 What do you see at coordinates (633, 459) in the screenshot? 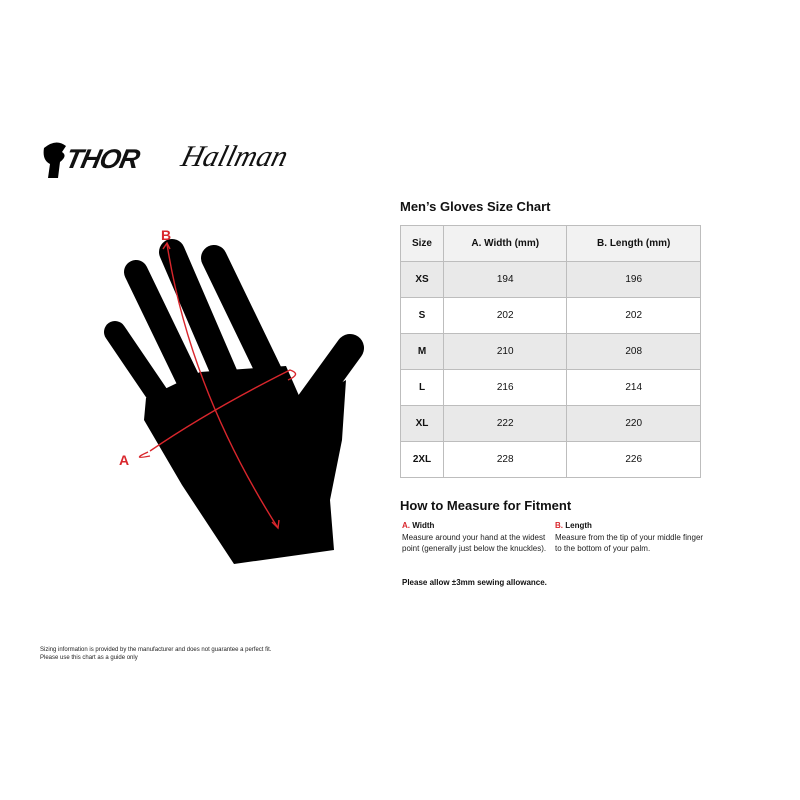
I see `cell-length: 226` at bounding box center [633, 459].